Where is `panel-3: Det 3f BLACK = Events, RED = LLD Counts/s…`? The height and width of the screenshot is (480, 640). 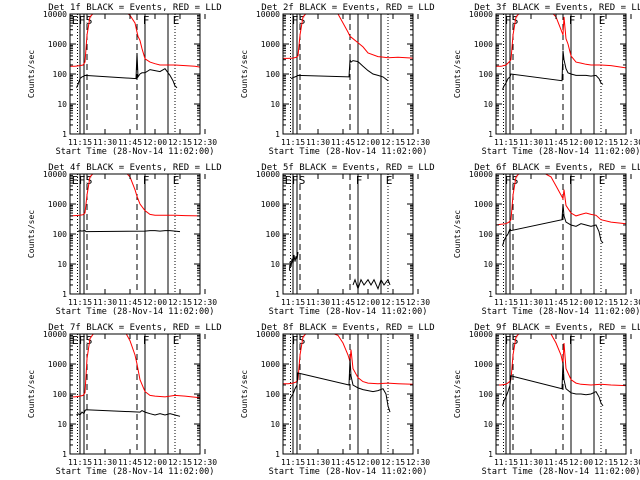
panel-3: Det 3f BLACK = Events, RED = LLD Counts/s… is located at coordinates (546, 80).